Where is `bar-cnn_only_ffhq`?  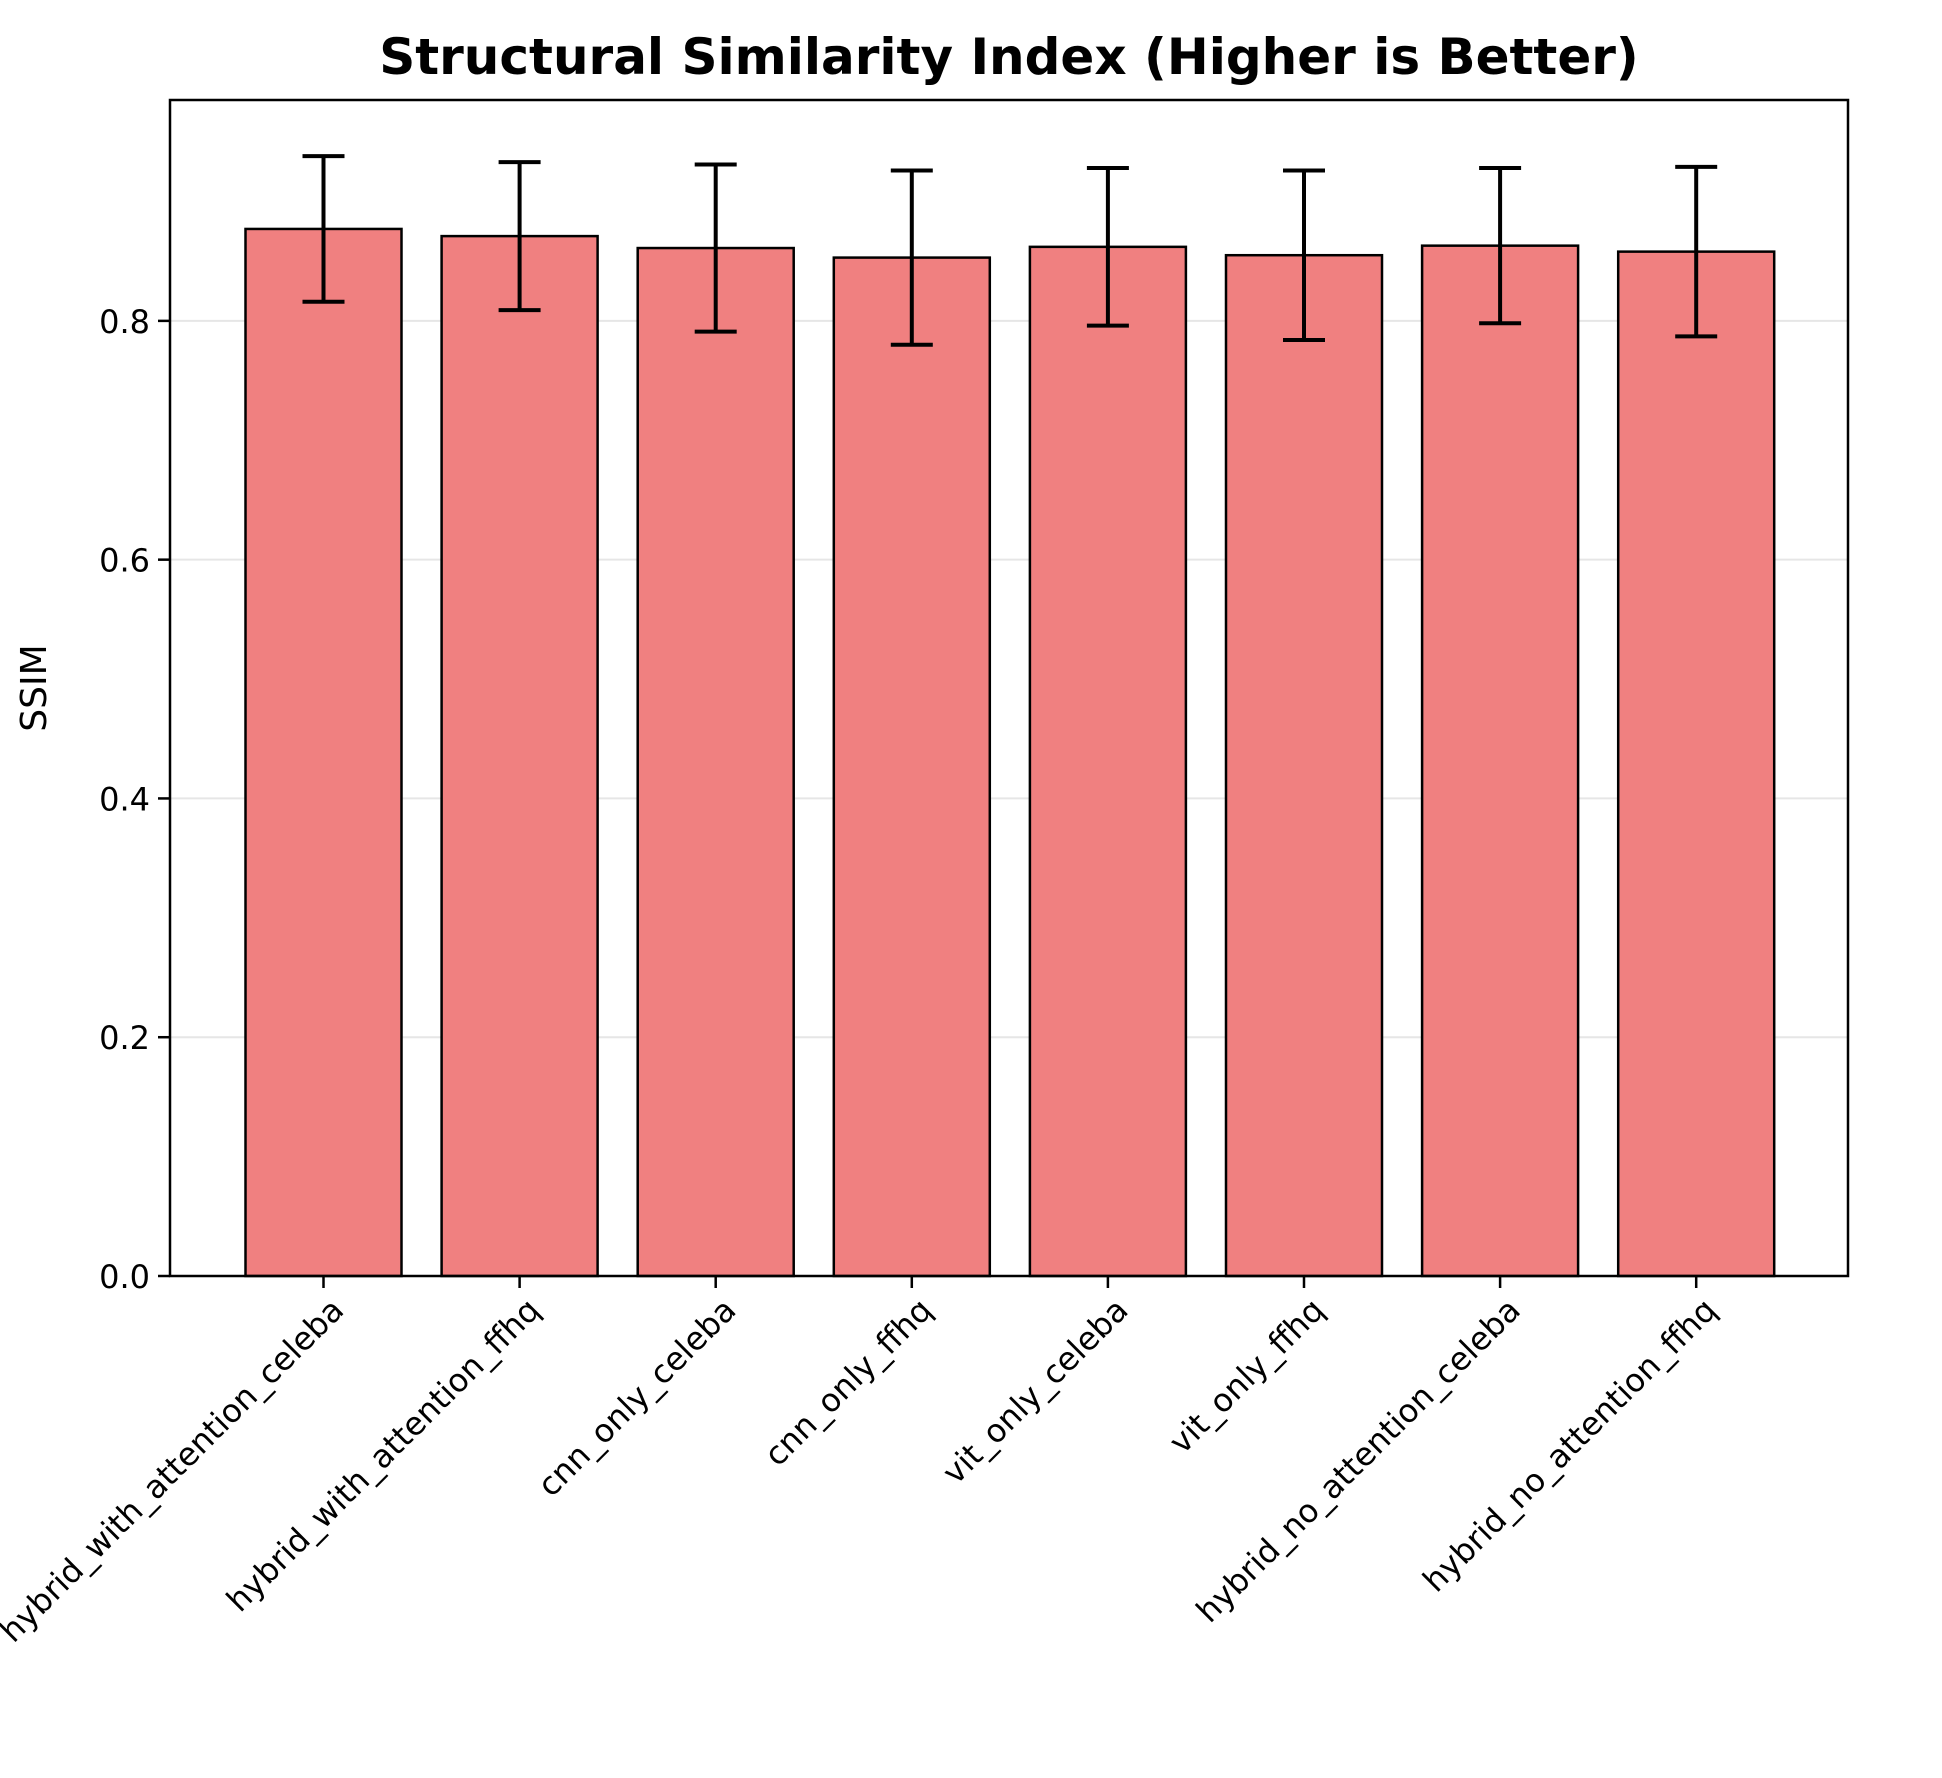 bar-cnn_only_ffhq is located at coordinates (912, 767).